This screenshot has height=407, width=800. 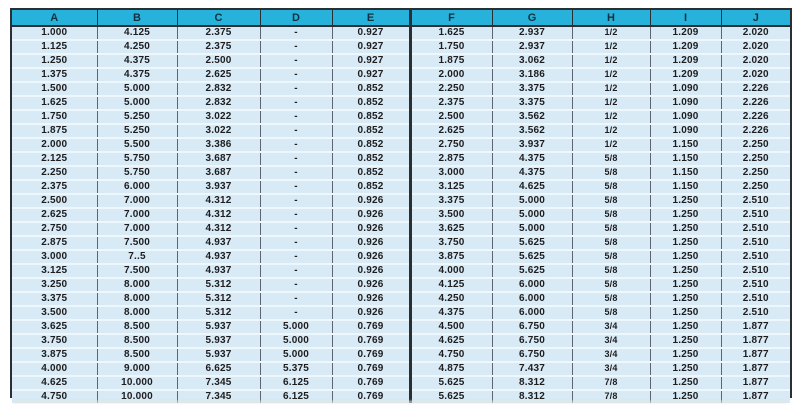 I want to click on cell-c: 2.375, so click(x=218, y=46).